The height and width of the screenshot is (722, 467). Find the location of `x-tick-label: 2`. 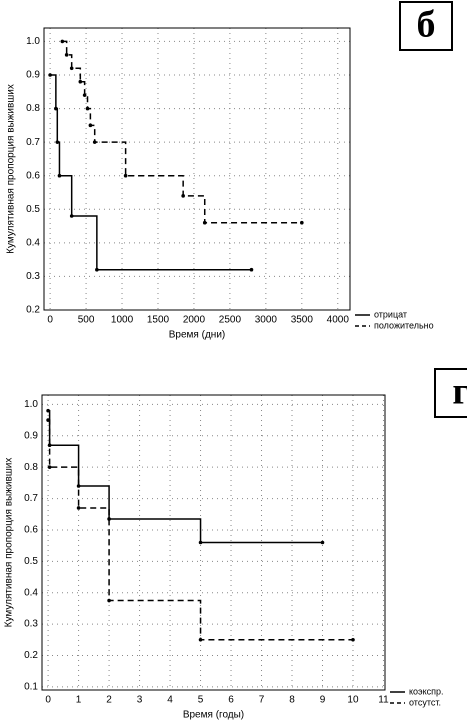

x-tick-label: 2 is located at coordinates (109, 700).